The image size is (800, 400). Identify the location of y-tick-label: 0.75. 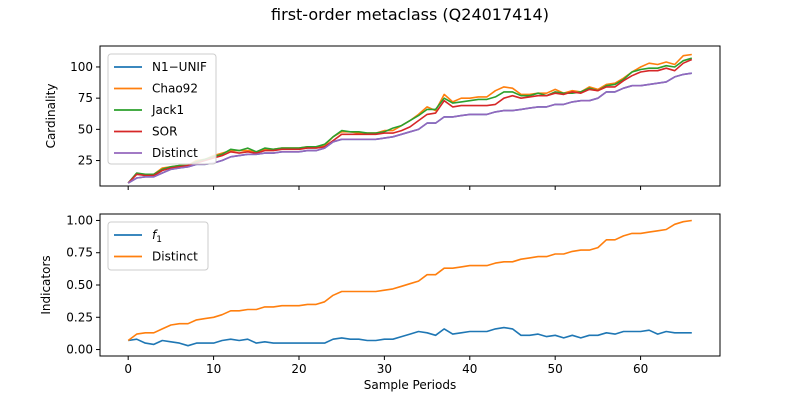
(79, 253).